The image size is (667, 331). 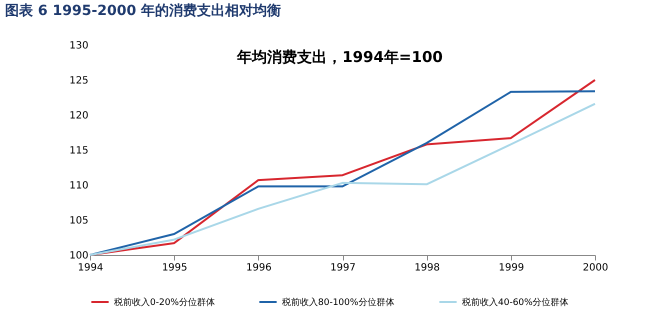 What do you see at coordinates (595, 268) in the screenshot?
I see `x-tick-label: 2000` at bounding box center [595, 268].